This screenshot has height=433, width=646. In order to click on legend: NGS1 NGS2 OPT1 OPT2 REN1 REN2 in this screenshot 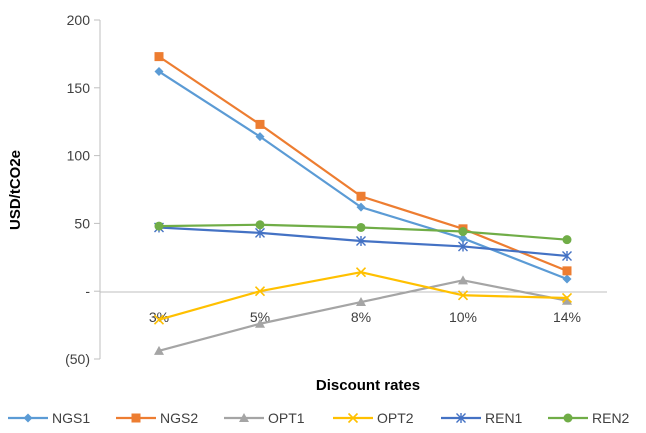, I will do `click(319, 418)`.